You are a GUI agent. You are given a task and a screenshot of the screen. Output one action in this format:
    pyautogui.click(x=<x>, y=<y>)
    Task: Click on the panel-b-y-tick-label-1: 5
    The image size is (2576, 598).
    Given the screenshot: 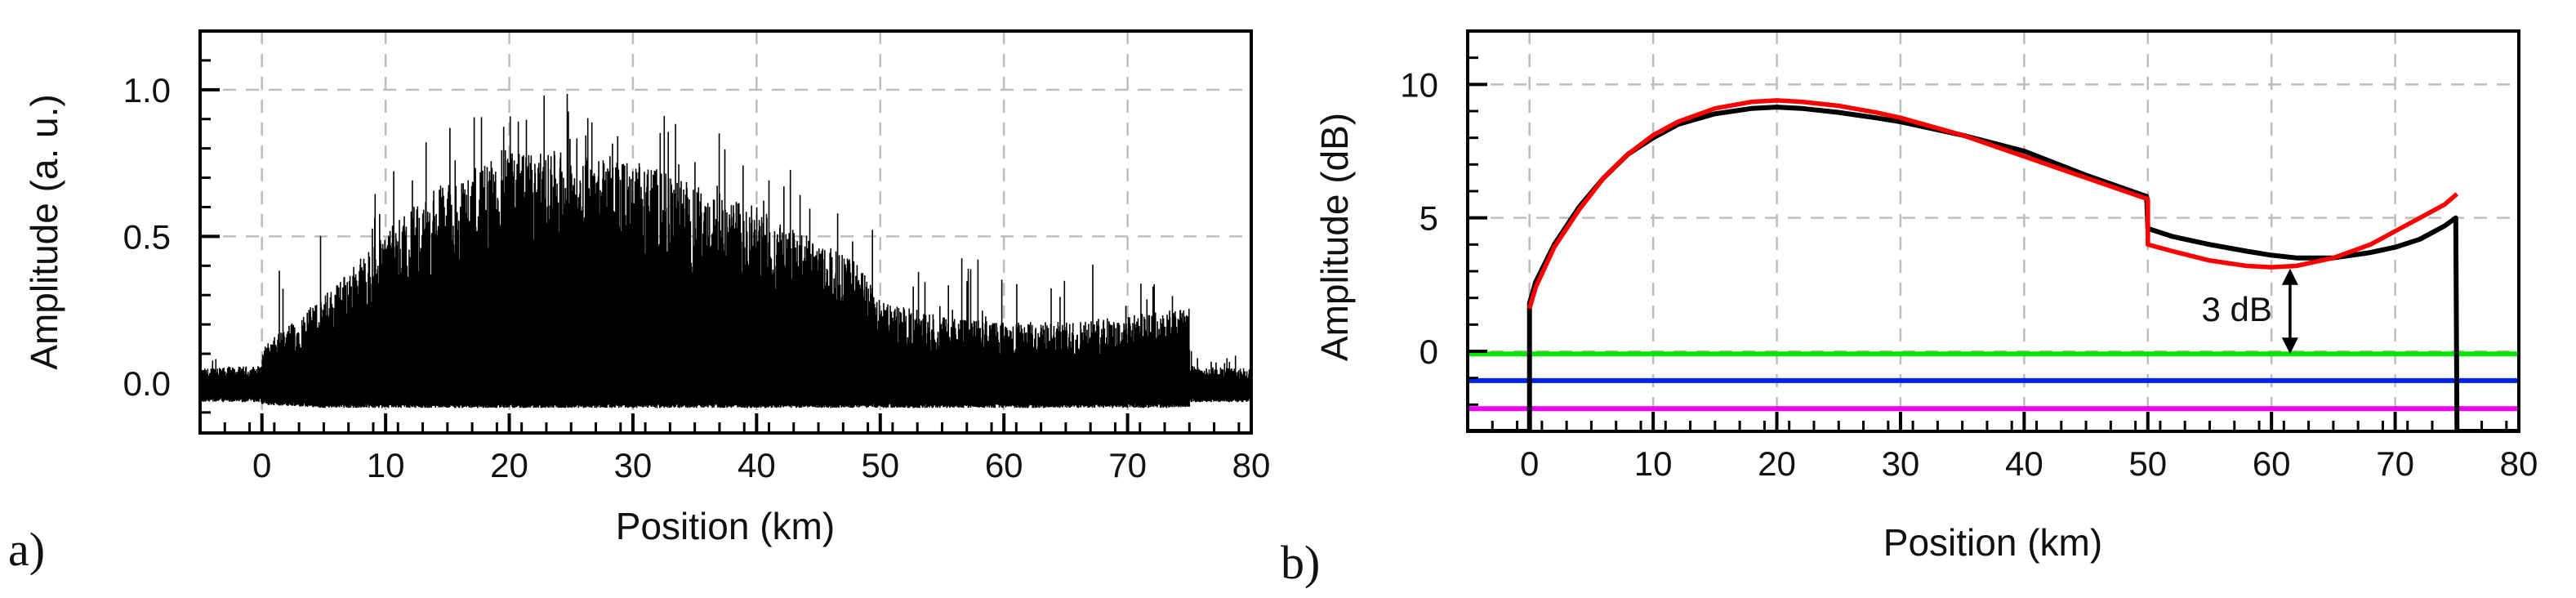 What is the action you would take?
    pyautogui.click(x=1428, y=218)
    